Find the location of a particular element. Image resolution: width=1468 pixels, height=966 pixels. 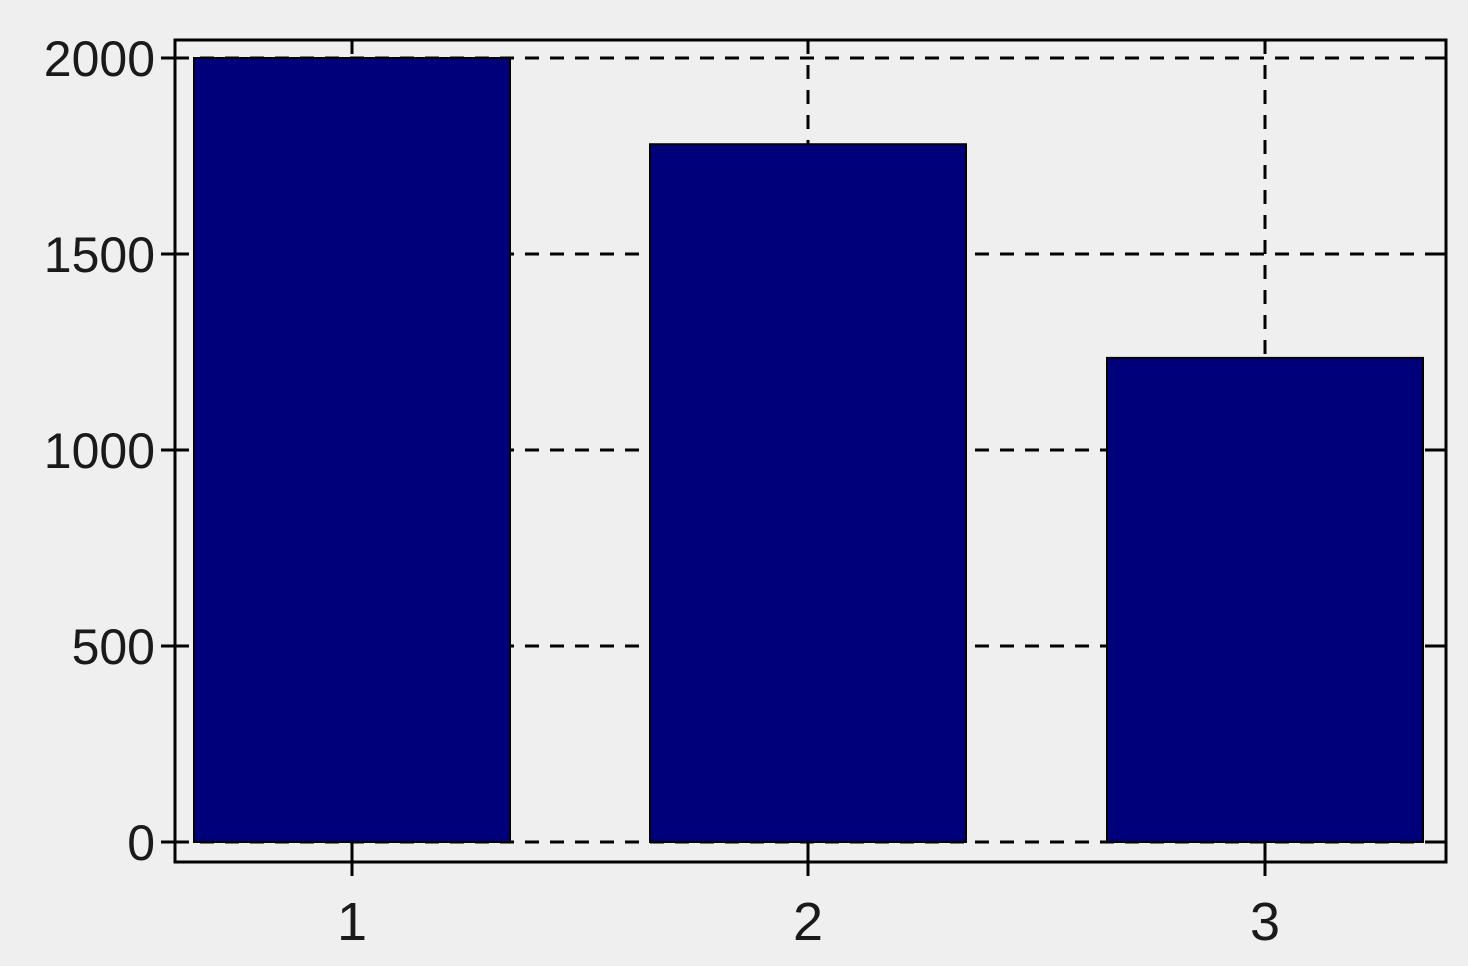

x-tick-label: 1 is located at coordinates (352, 922).